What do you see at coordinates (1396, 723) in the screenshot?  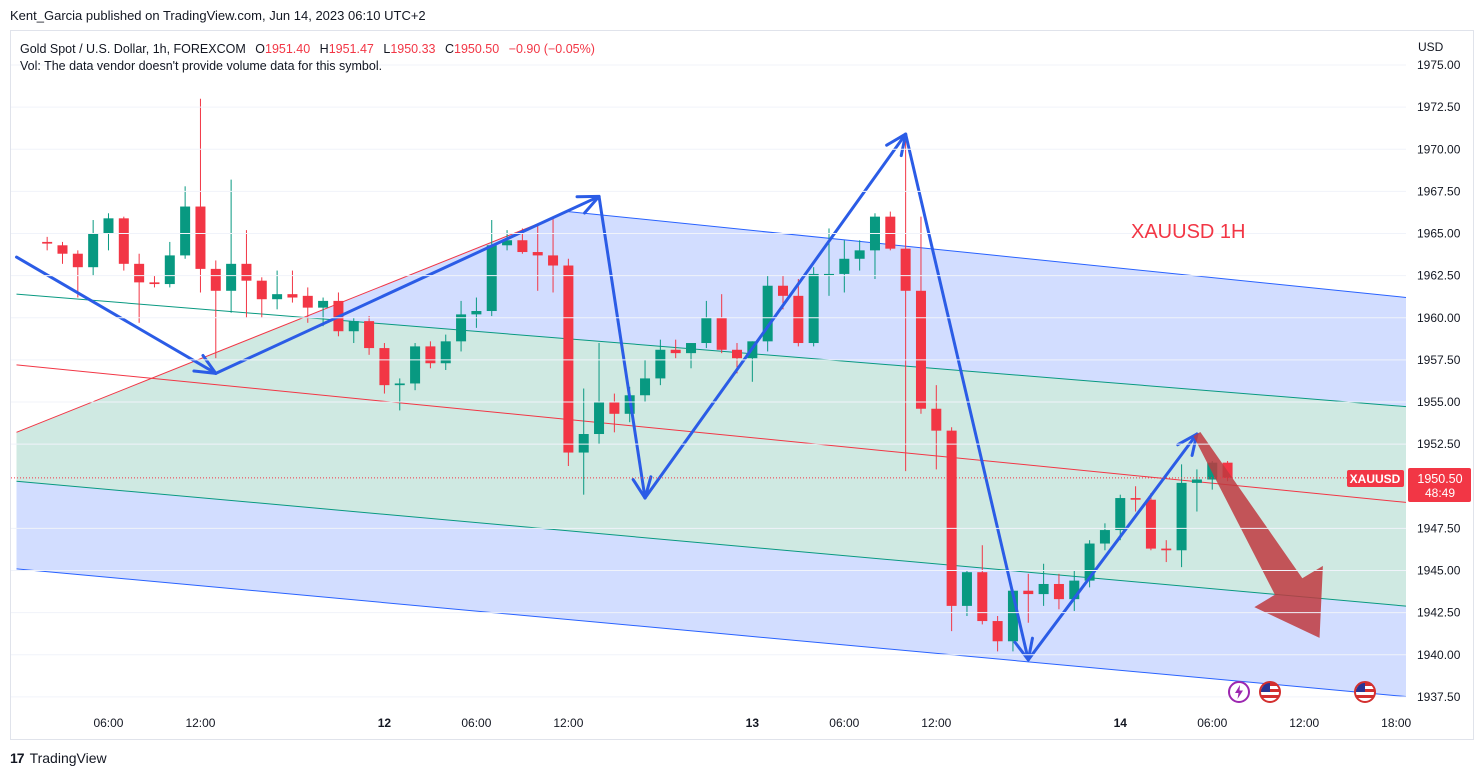 I see `x-tick-label: 18:00` at bounding box center [1396, 723].